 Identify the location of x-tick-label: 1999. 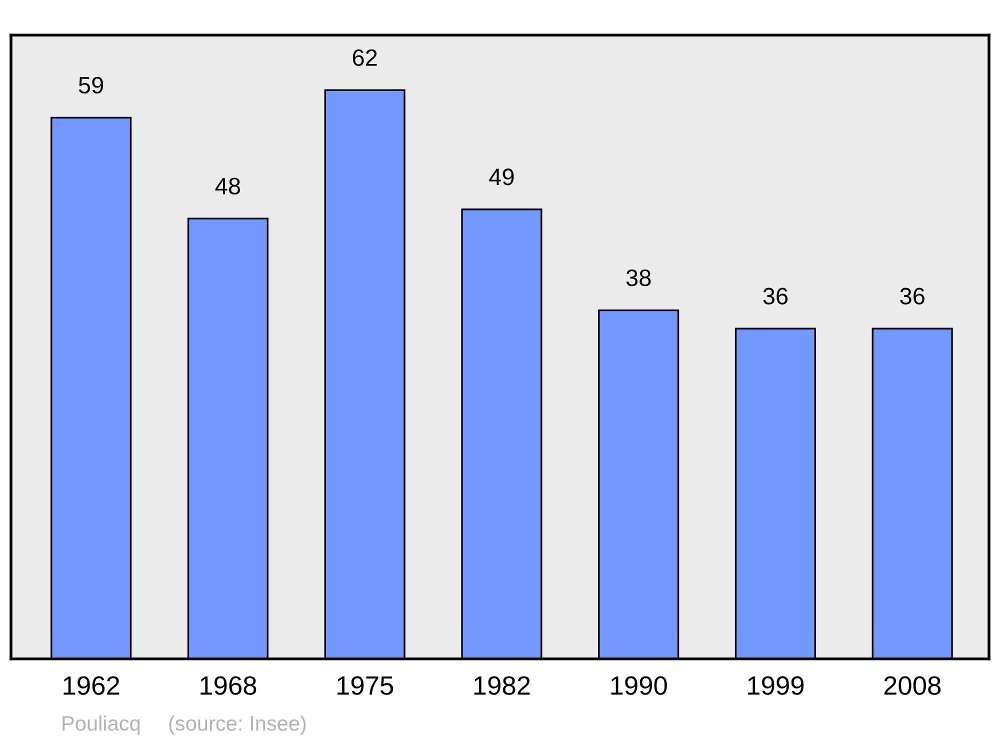
(776, 685).